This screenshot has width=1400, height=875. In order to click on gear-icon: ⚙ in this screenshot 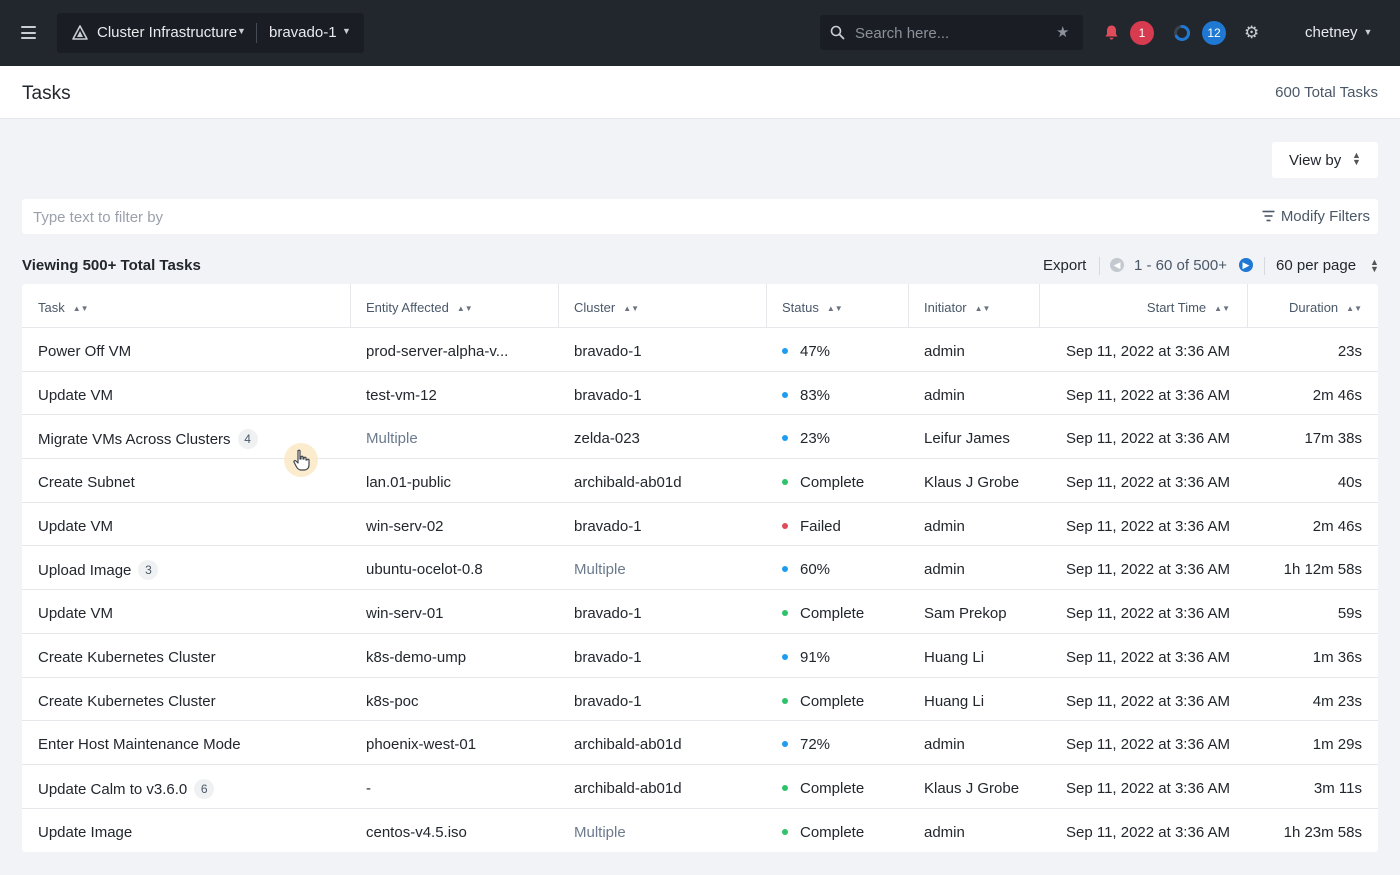, I will do `click(1252, 32)`.